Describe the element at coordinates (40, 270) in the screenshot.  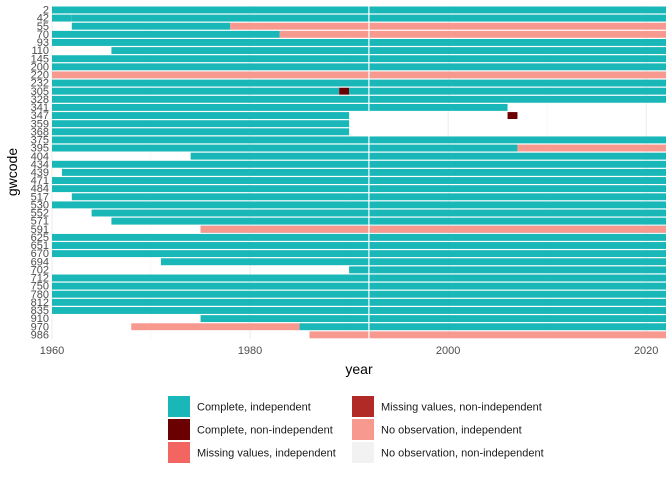
I see `y-tick-label: 702` at that location.